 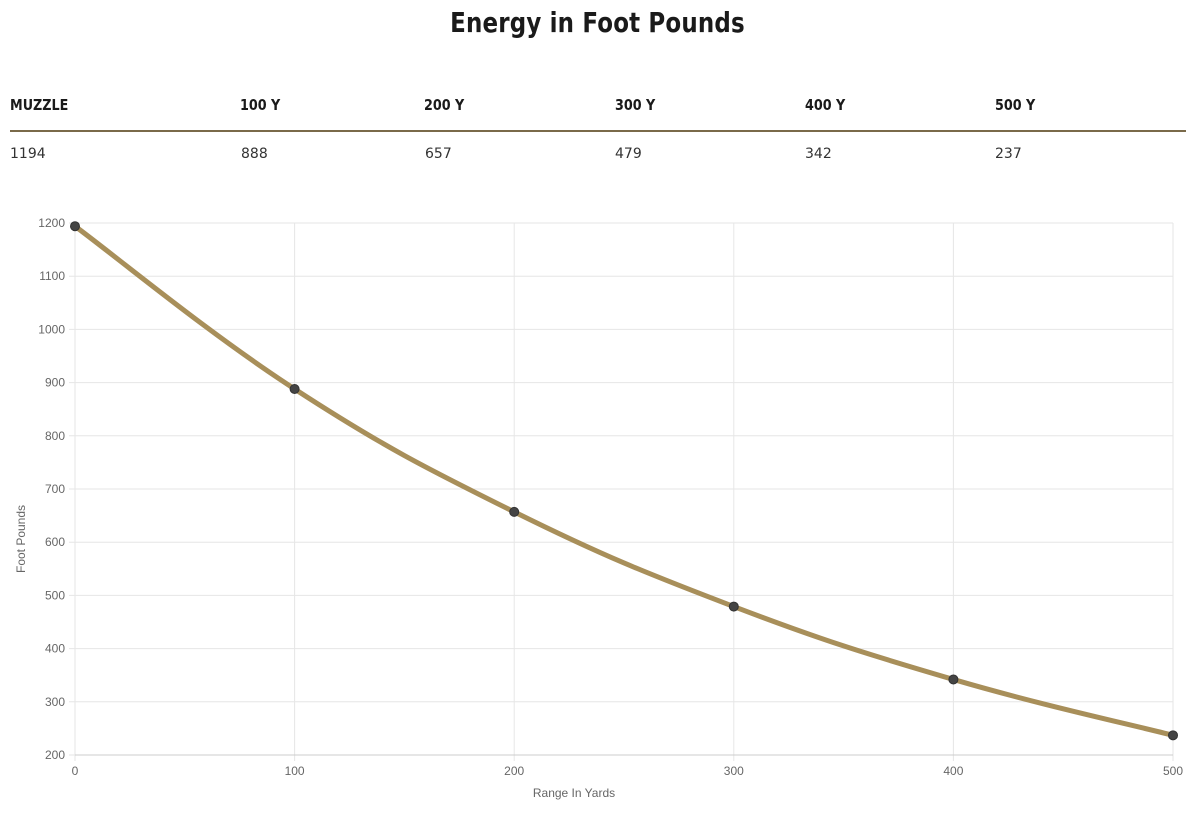 What do you see at coordinates (734, 771) in the screenshot?
I see `x-tick-label: 300` at bounding box center [734, 771].